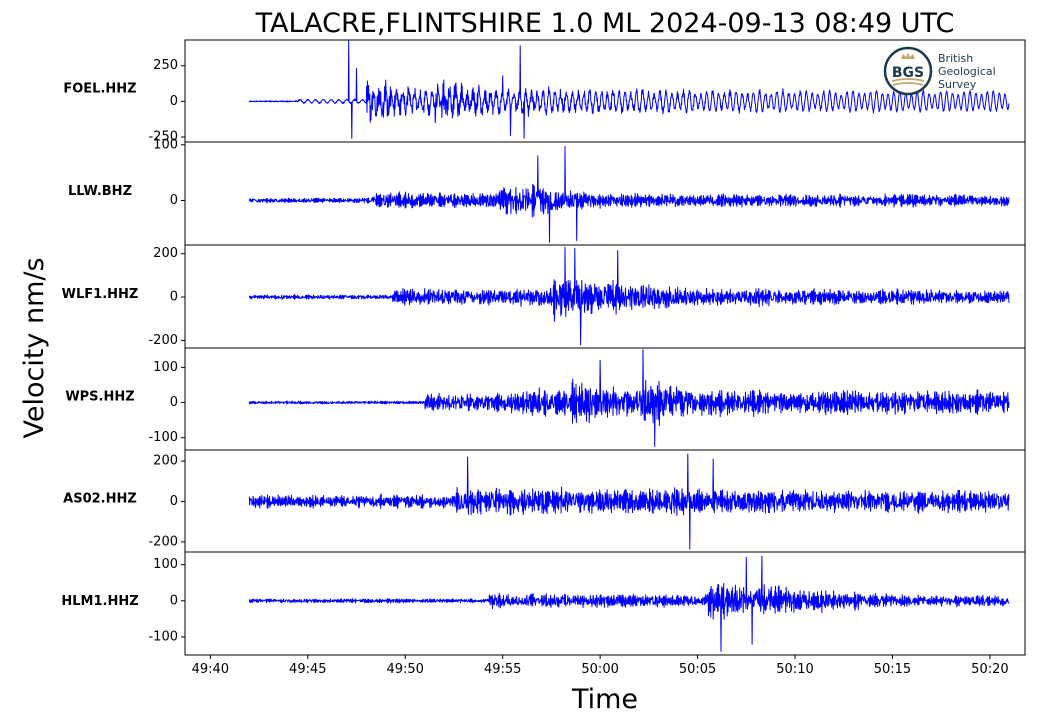  What do you see at coordinates (502, 669) in the screenshot?
I see `x-tick-label: 49:55` at bounding box center [502, 669].